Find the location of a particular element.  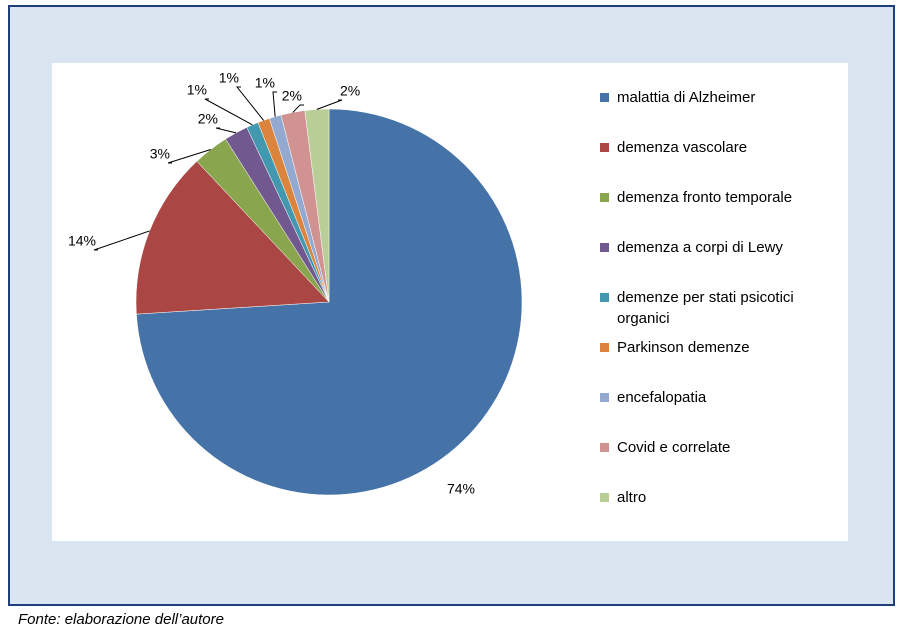

legend-item: demenza vascolare is located at coordinates (714, 147).